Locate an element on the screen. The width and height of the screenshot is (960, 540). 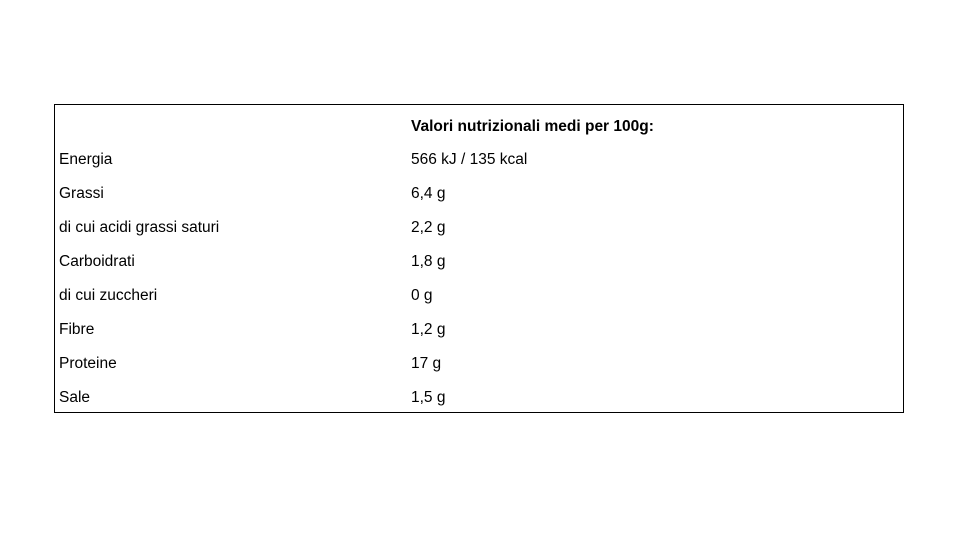
nutrient-name: Energia is located at coordinates (86, 159).